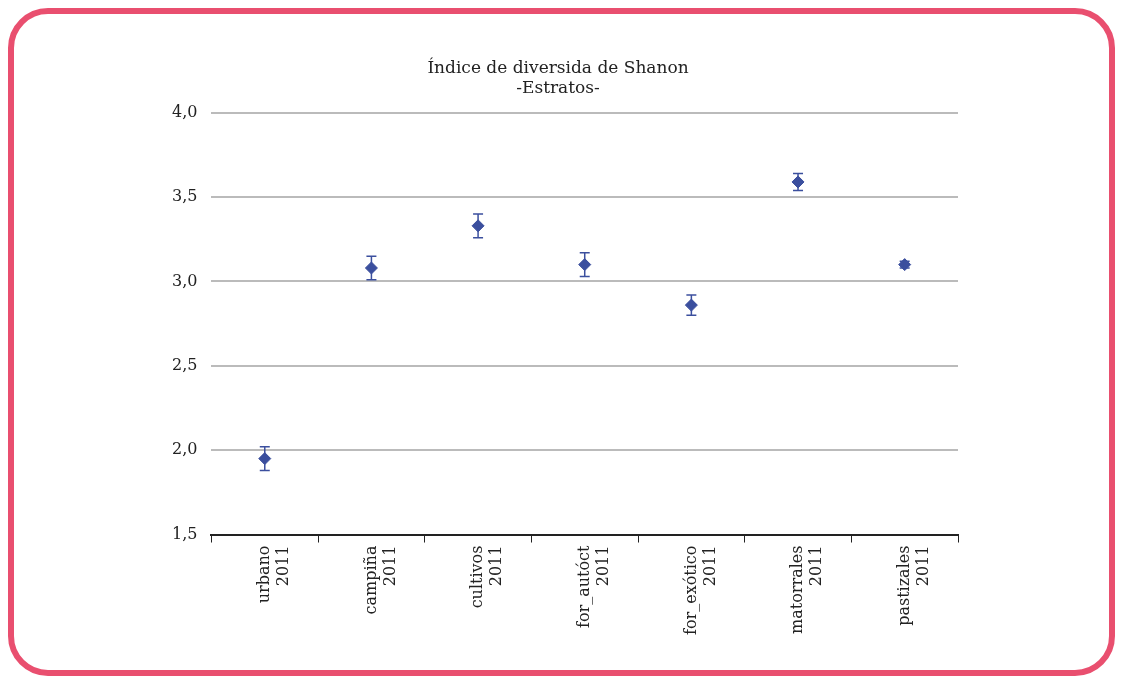 This screenshot has width=1123, height=684. Describe the element at coordinates (184, 364) in the screenshot. I see `y-tick-label: 2,5` at that location.